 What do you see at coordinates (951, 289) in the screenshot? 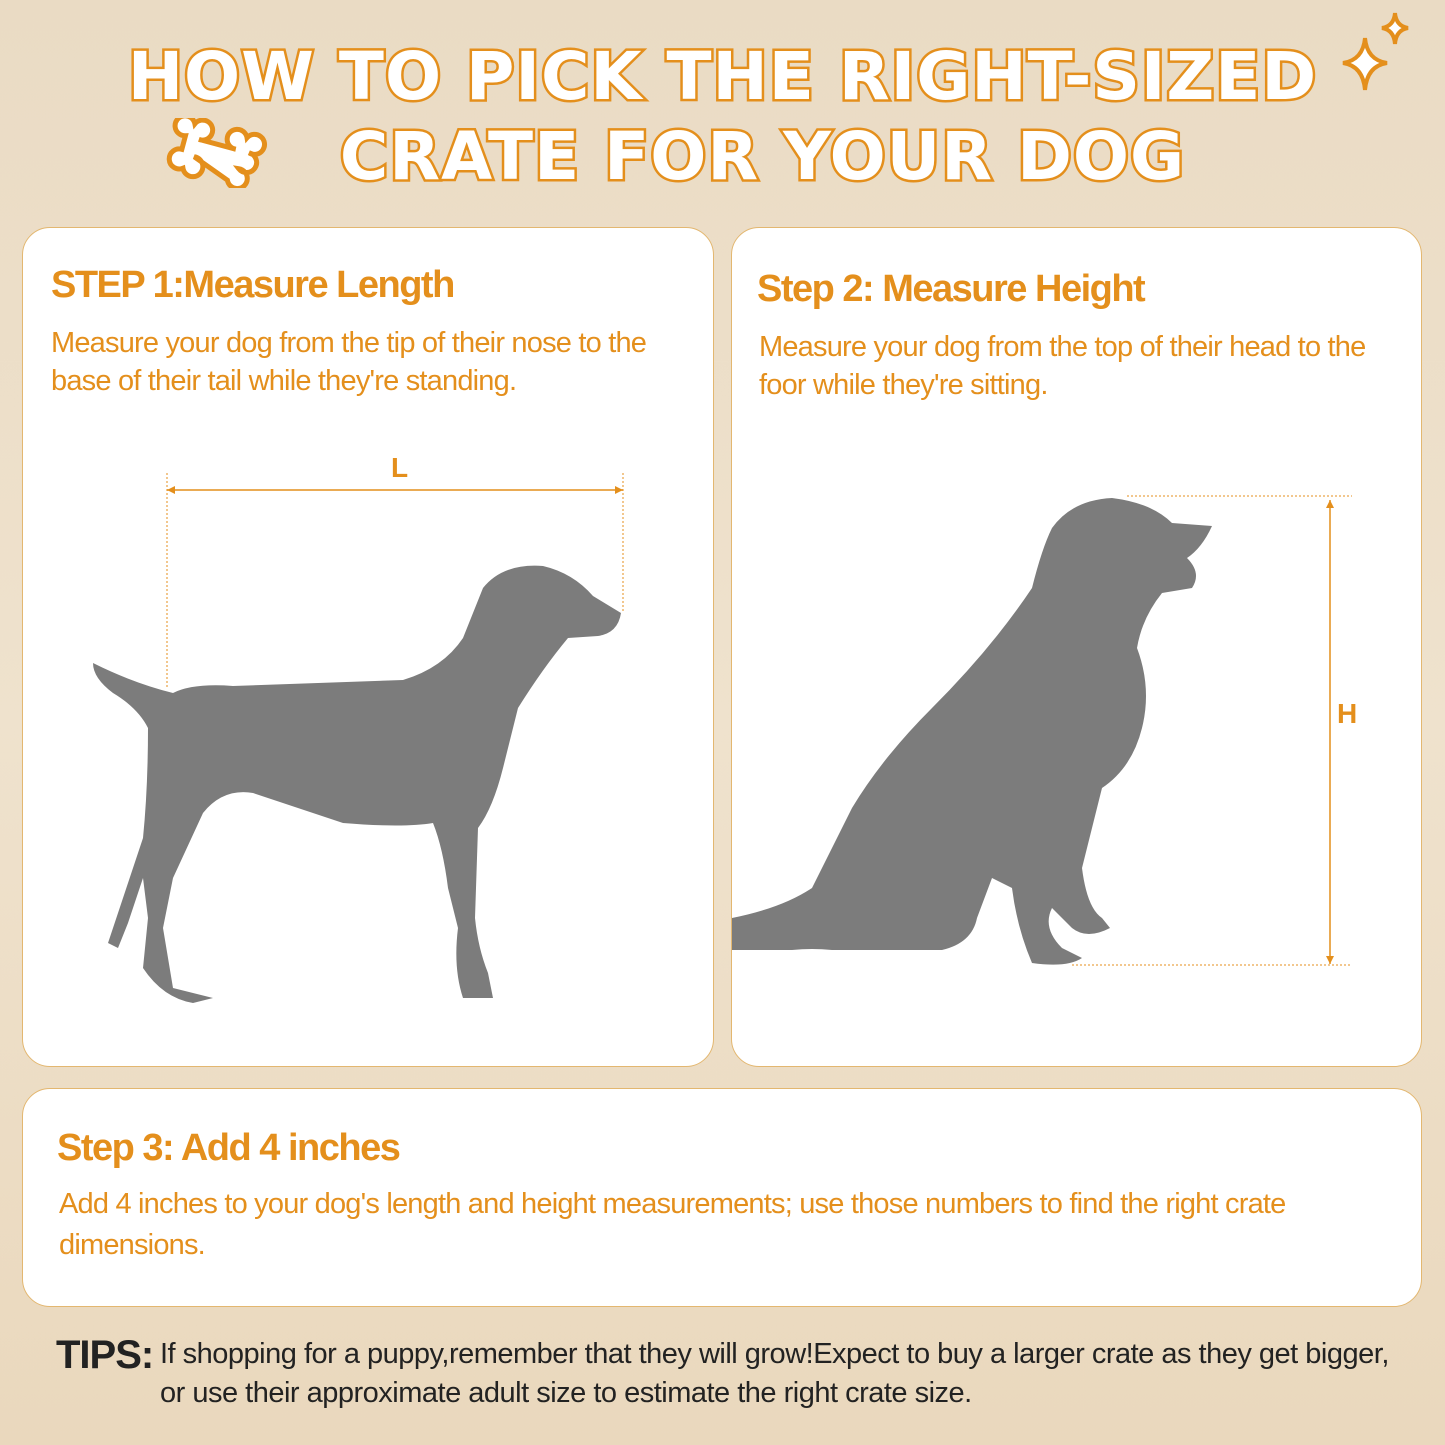
I see `step-2-heading: Step 2: Measure Height` at bounding box center [951, 289].